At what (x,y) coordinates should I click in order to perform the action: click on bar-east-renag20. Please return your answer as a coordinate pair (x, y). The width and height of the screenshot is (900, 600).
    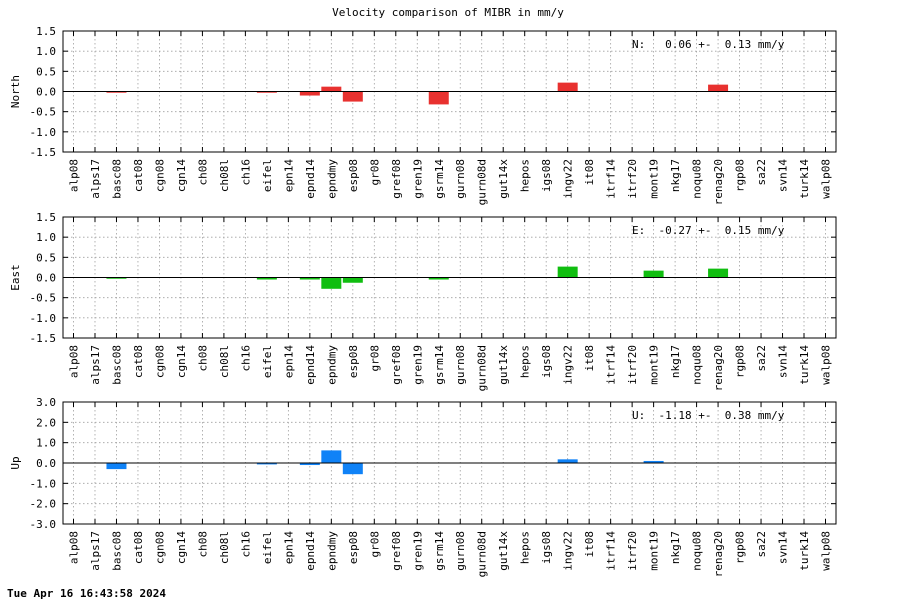
    Looking at the image, I should click on (718, 273).